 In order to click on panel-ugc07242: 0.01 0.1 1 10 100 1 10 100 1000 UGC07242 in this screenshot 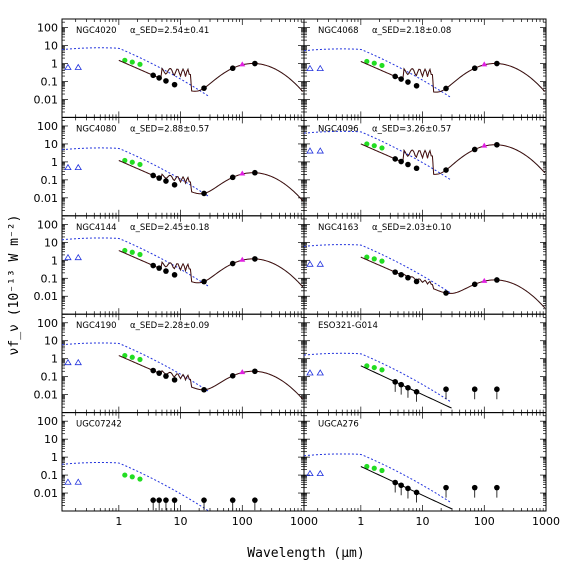, I will do `click(176, 470)`.